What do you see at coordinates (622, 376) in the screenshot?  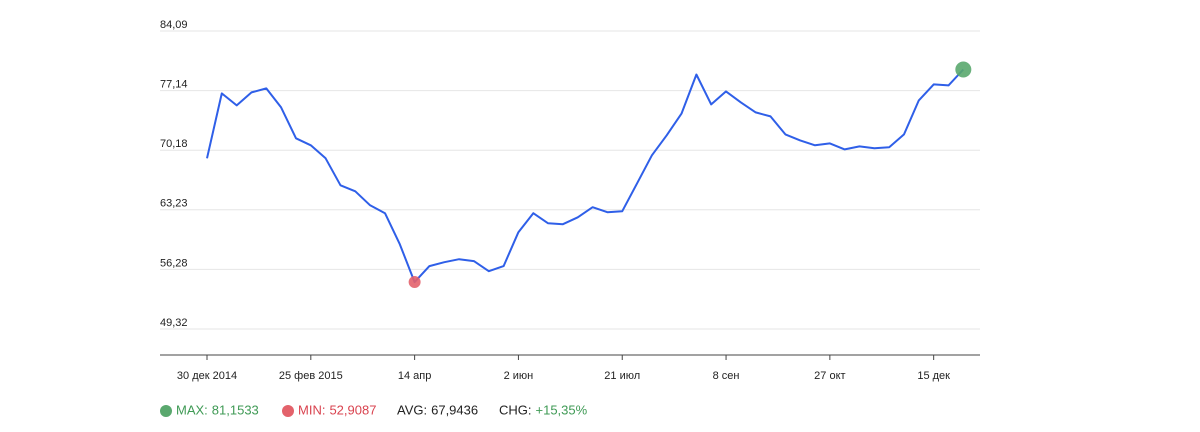 I see `x-tick-label: 21 июл` at bounding box center [622, 376].